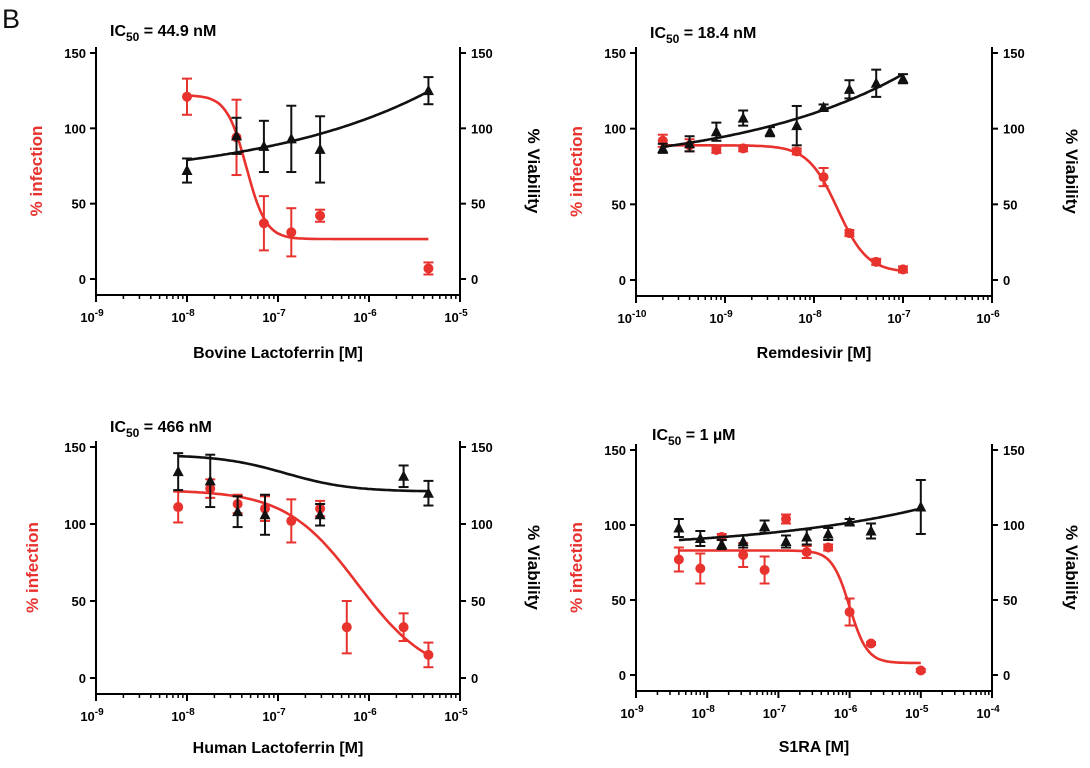 The width and height of the screenshot is (1090, 768). I want to click on chart-title: IC50 = 466 nM, so click(161, 429).